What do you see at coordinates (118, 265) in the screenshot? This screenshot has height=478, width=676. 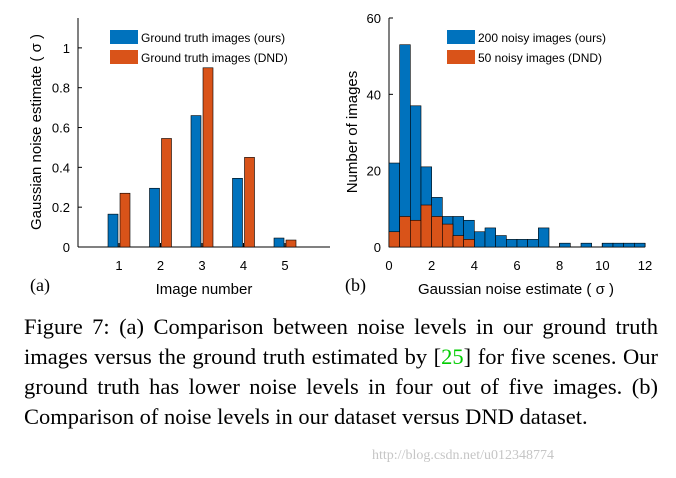 I see `x-tick-label: 1` at bounding box center [118, 265].